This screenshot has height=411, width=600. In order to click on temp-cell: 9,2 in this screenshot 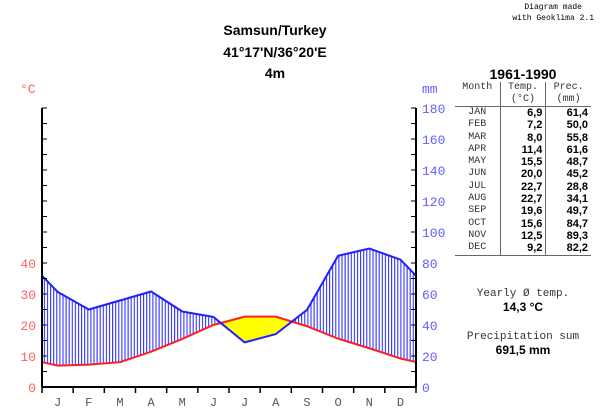, I will do `click(522, 249)`.